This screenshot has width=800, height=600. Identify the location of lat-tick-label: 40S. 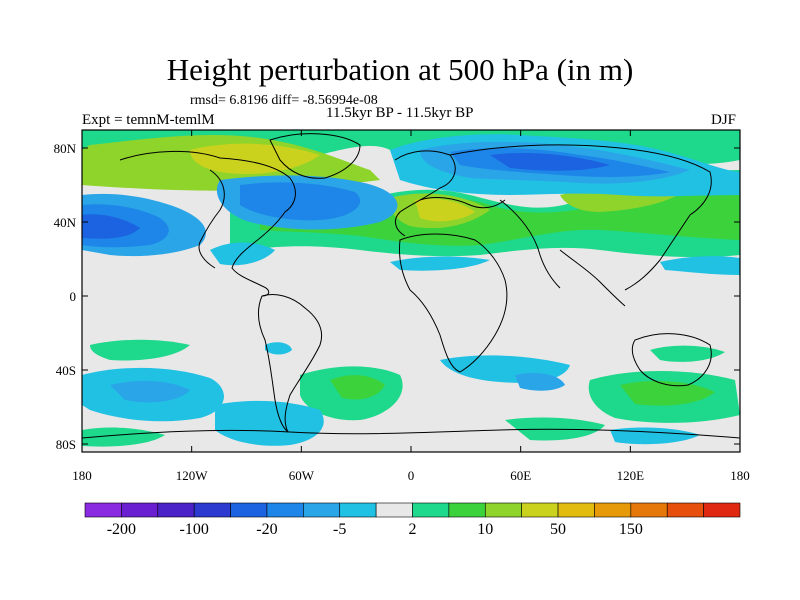
(66, 370).